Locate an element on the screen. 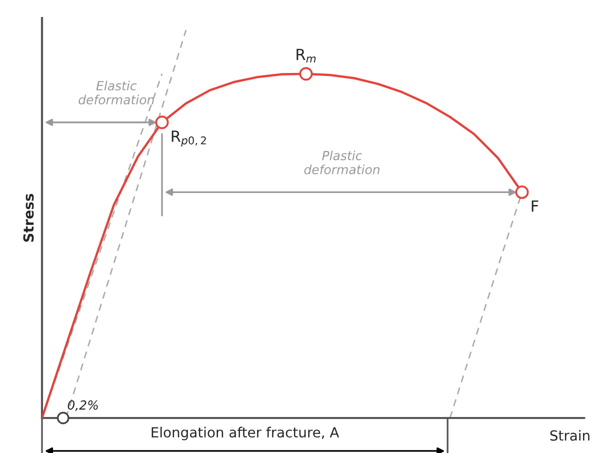  x-axis-title: Strain is located at coordinates (570, 435).